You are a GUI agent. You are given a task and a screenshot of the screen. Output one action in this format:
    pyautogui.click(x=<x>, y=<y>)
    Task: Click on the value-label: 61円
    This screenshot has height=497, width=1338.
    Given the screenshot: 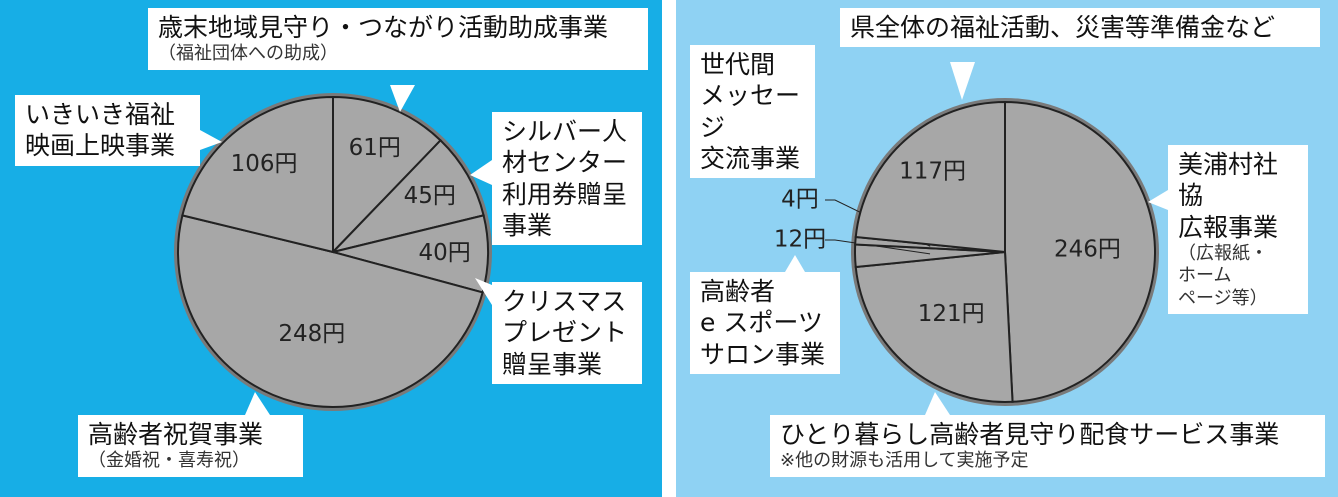 What is the action you would take?
    pyautogui.click(x=375, y=148)
    